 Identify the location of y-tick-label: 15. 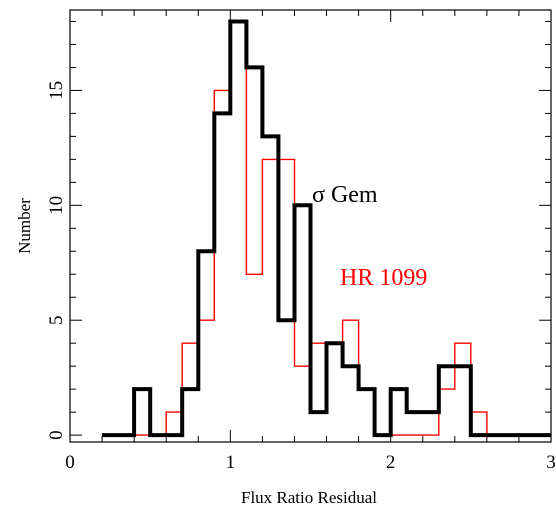
(56, 90).